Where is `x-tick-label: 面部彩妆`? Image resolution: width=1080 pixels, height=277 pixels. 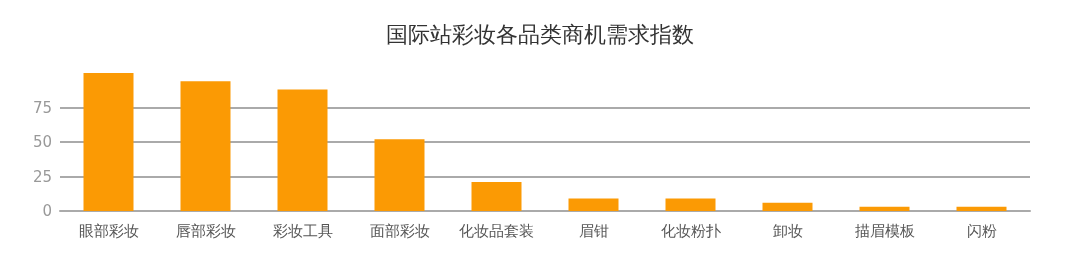
x-tick-label: 面部彩妆 is located at coordinates (399, 230).